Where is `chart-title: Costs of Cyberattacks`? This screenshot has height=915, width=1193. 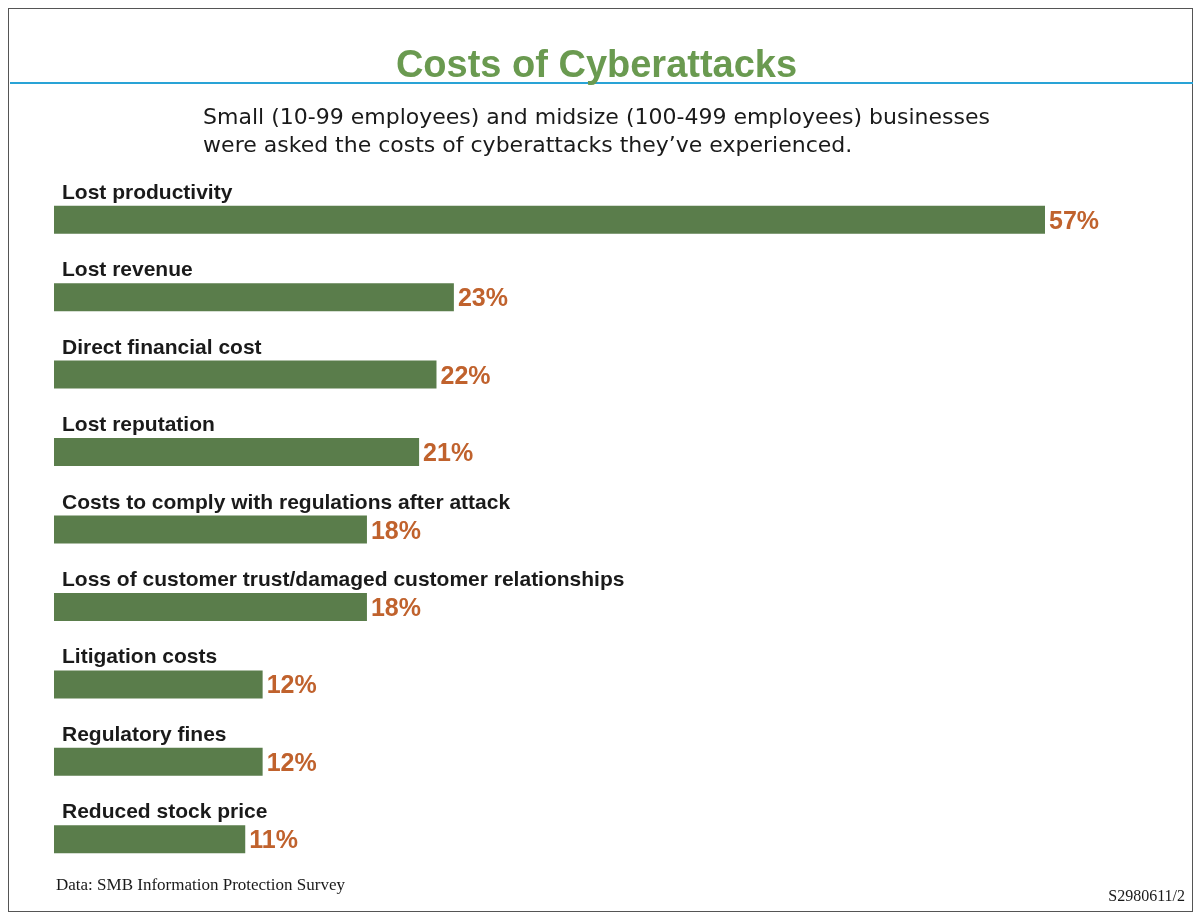
chart-title: Costs of Cyberattacks is located at coordinates (596, 64).